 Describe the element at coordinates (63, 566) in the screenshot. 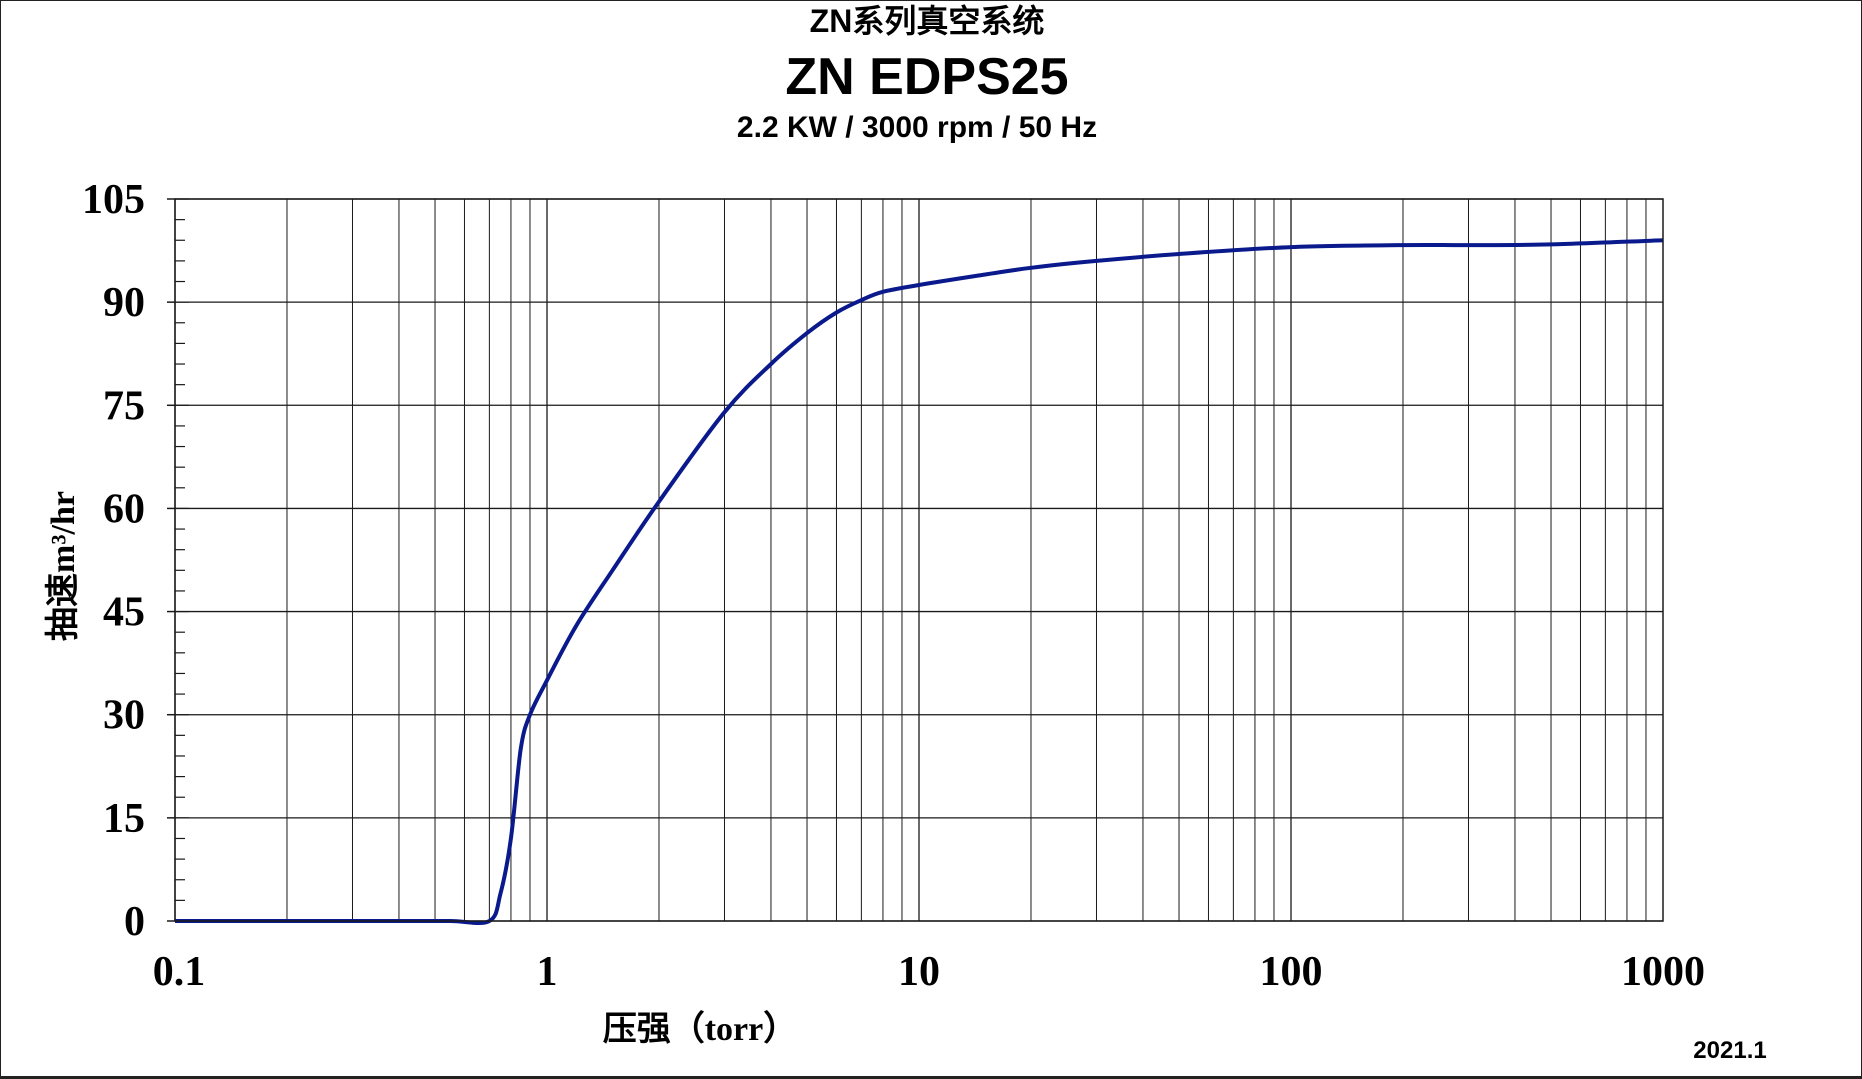

I see `y-axis-label: 抽速m³/hr` at that location.